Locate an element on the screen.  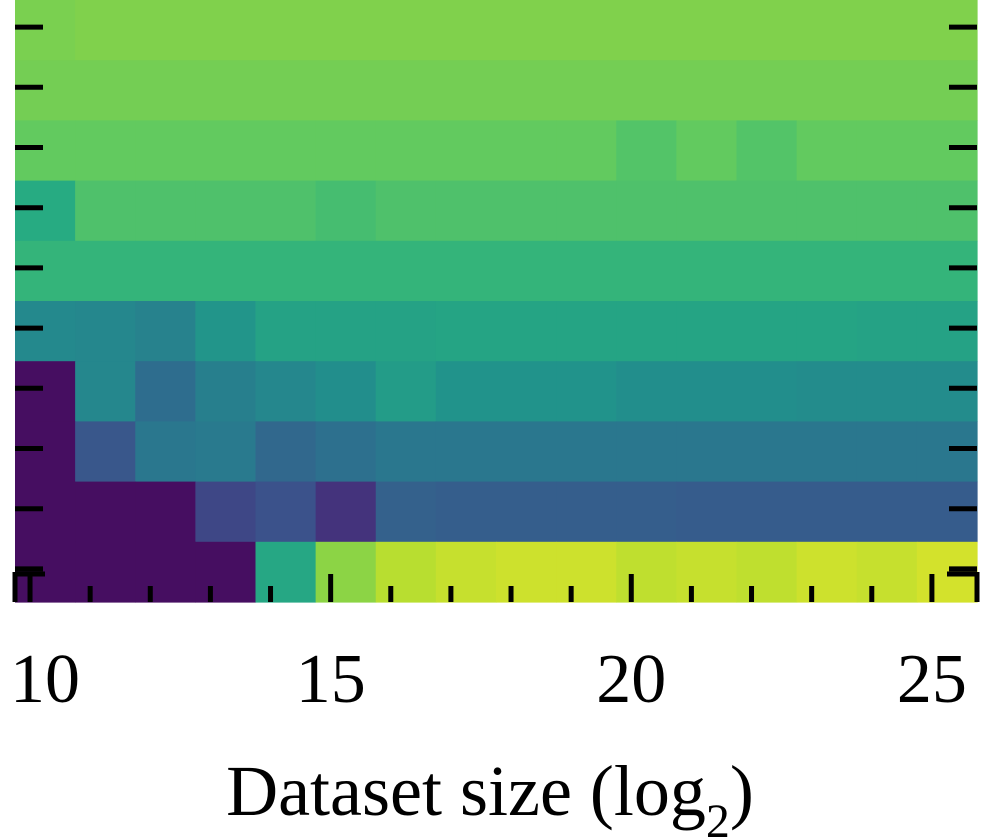
x-axis-title-text: Dataset size (log is located at coordinates (466, 791).